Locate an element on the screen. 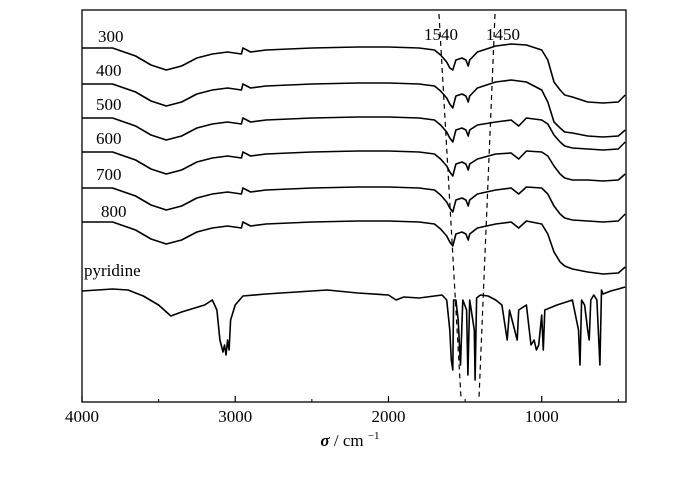 Image resolution: width=700 pixels, height=481 pixels. series-labels: 300 400 500 600 700 800 pyridine is located at coordinates (112, 153).